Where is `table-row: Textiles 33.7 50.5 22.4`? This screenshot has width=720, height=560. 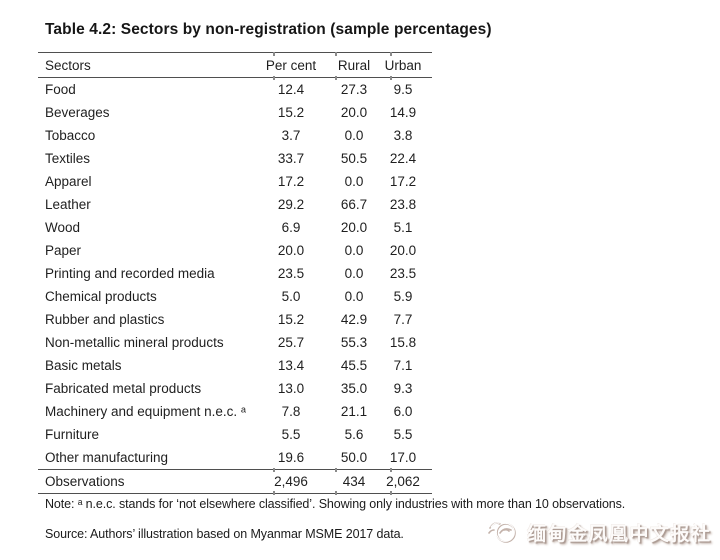
table-row: Textiles 33.7 50.5 22.4 is located at coordinates (235, 158).